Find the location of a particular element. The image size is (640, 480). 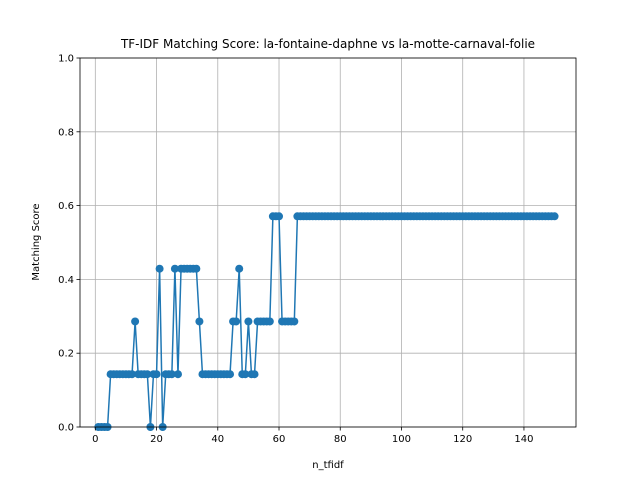

y-tick-label: 0.6 is located at coordinates (66, 206).